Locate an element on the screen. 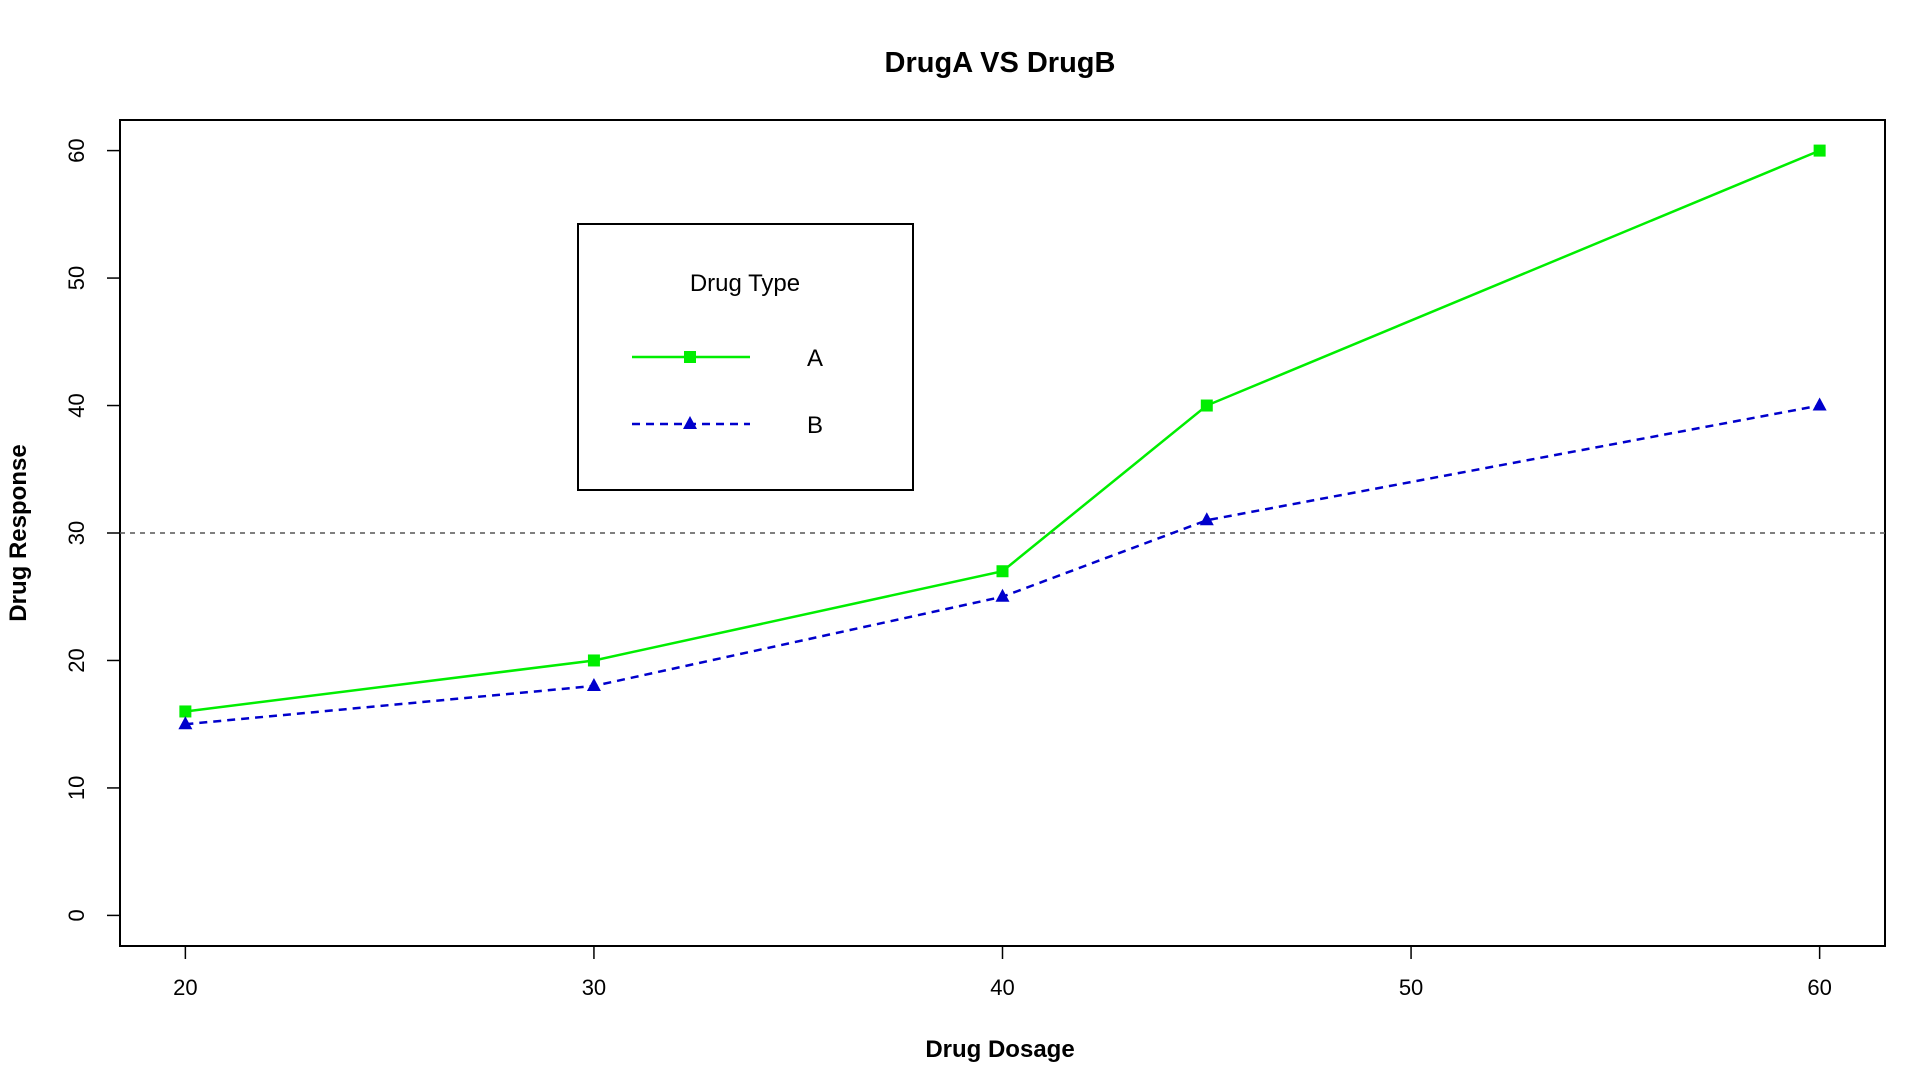  legend-title: Drug Type is located at coordinates (745, 283).